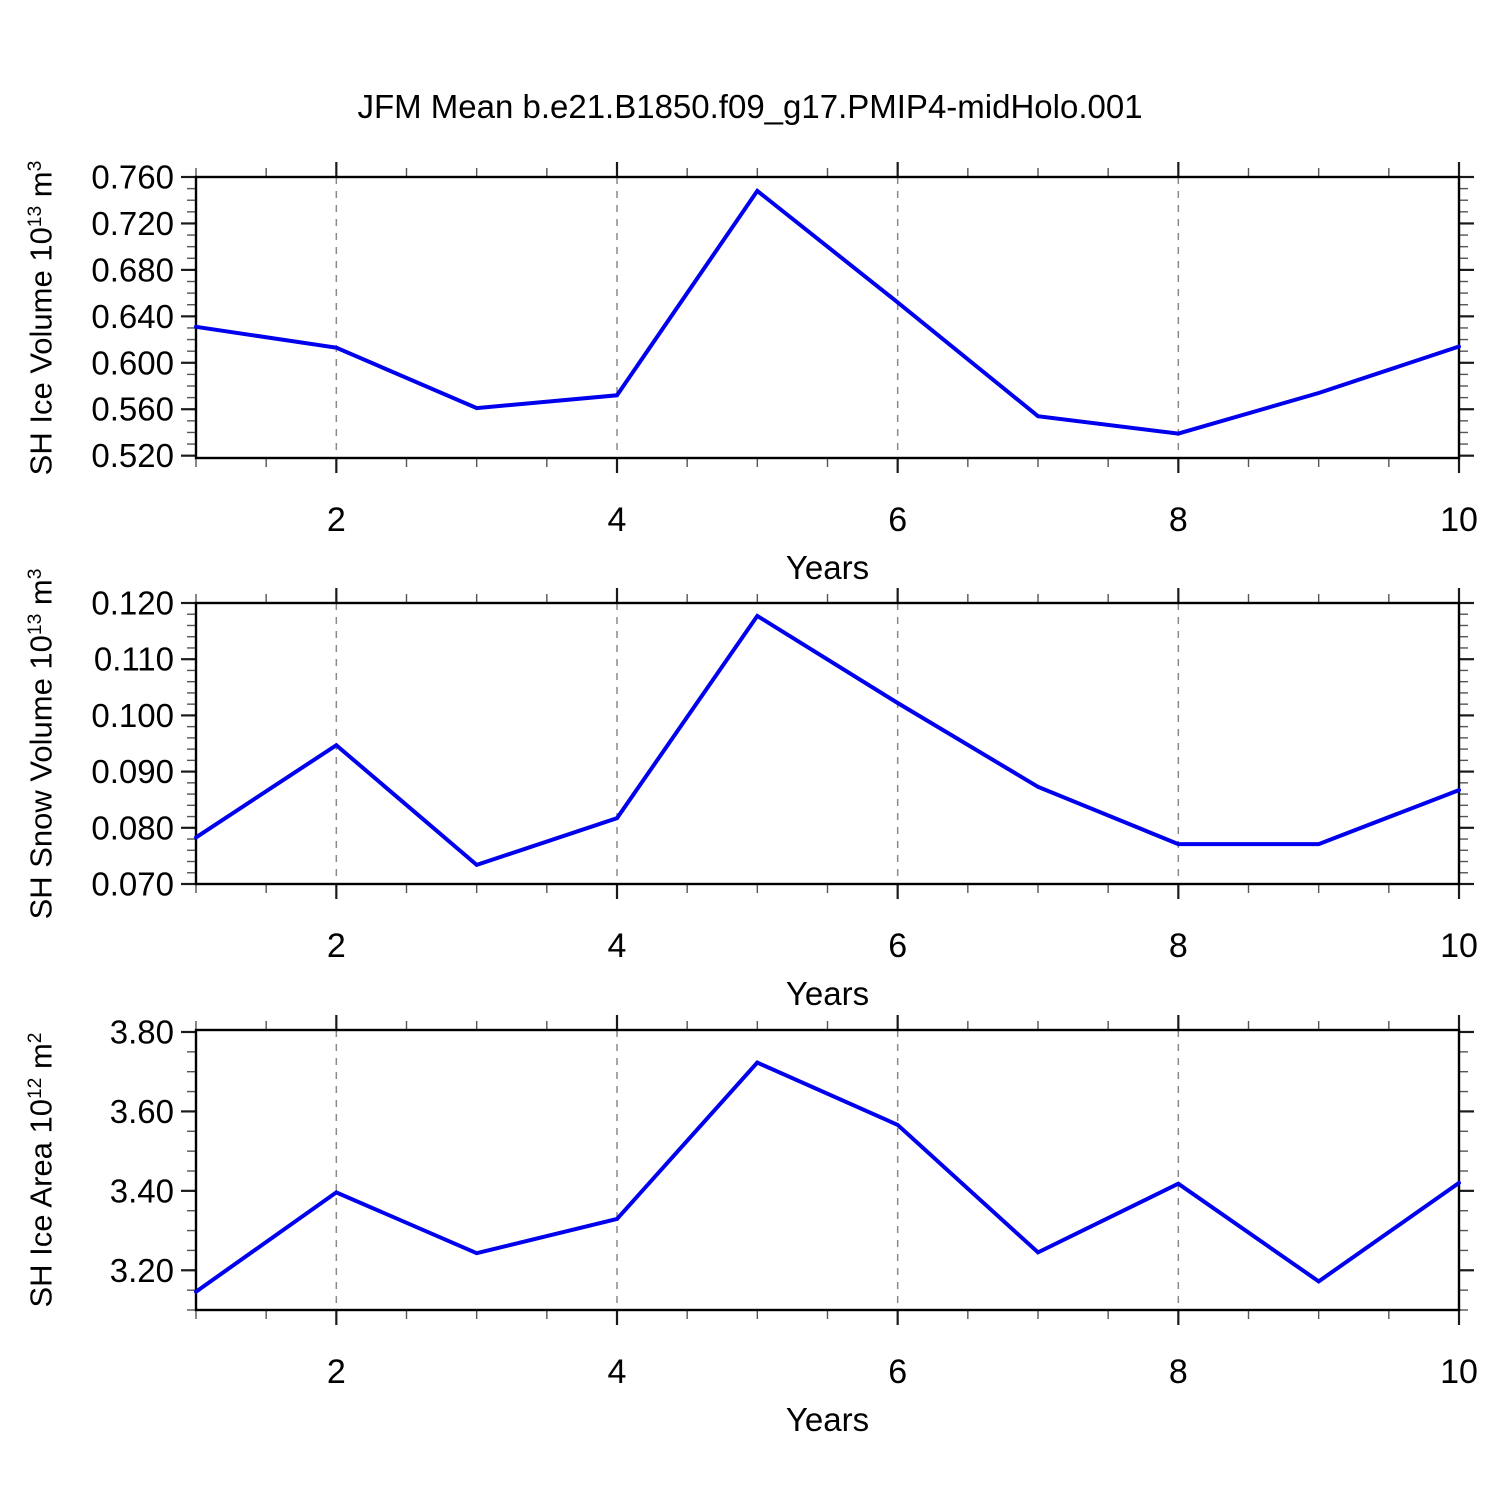  I want to click on y-tick-label: 3.60, so click(142, 1111).